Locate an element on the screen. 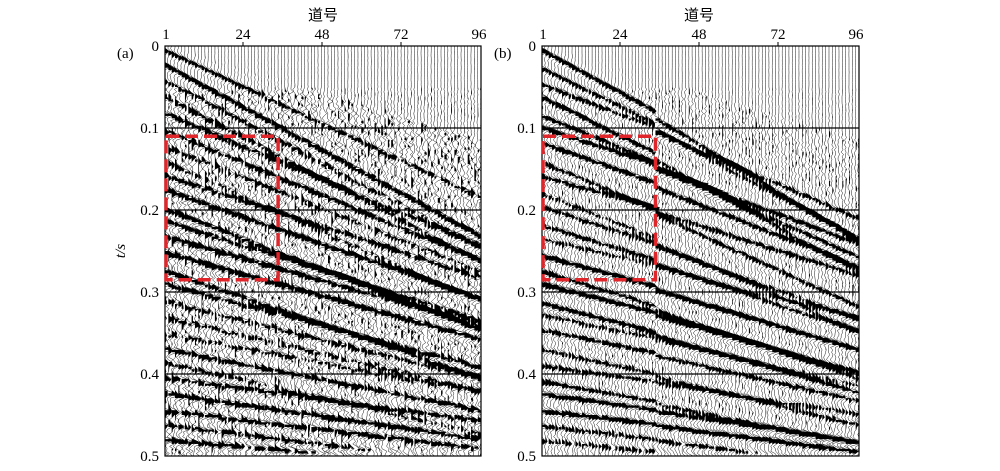 The height and width of the screenshot is (471, 1000). x-tick-label: 48 is located at coordinates (699, 35).